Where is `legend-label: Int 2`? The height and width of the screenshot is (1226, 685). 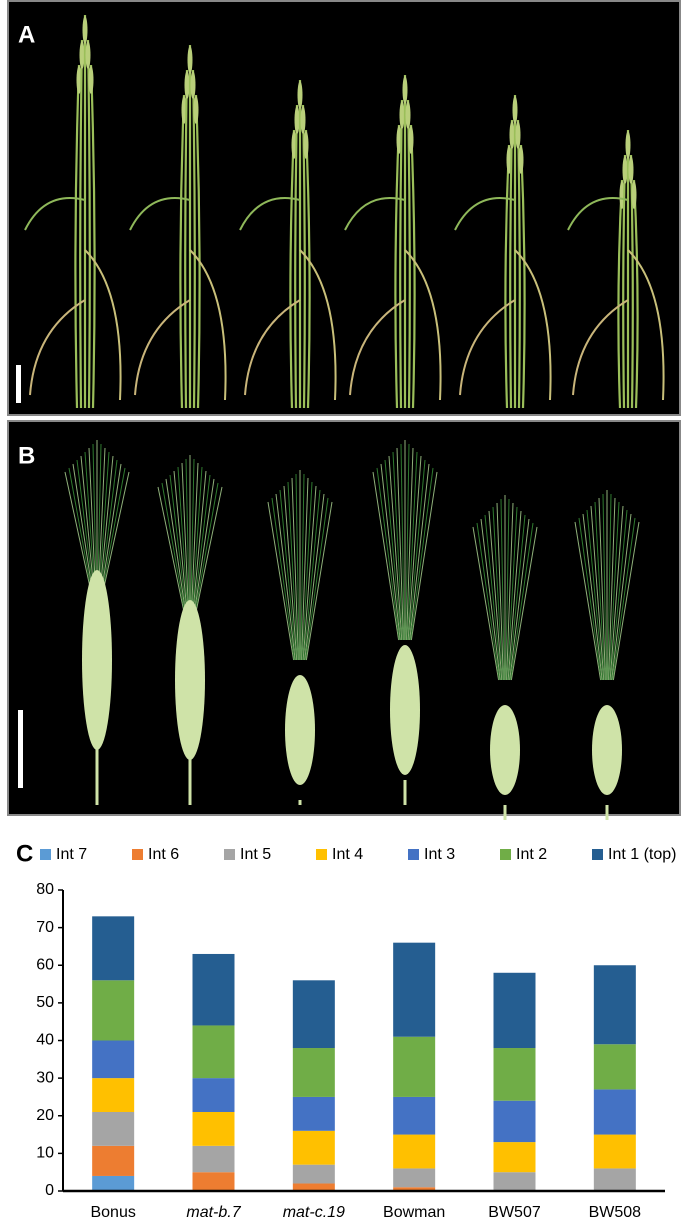 legend-label: Int 2 is located at coordinates (531, 854).